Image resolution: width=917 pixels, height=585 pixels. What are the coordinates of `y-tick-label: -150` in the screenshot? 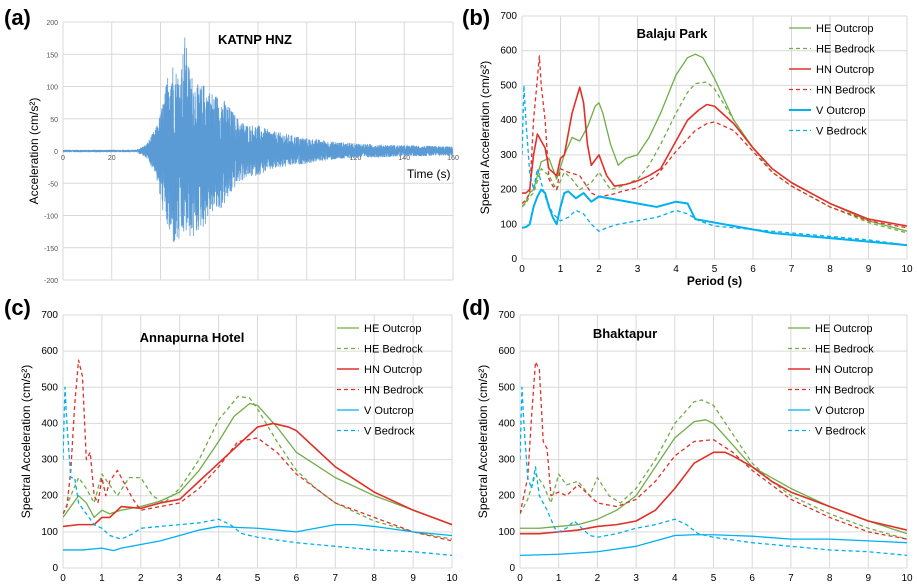 It's located at (51, 249).